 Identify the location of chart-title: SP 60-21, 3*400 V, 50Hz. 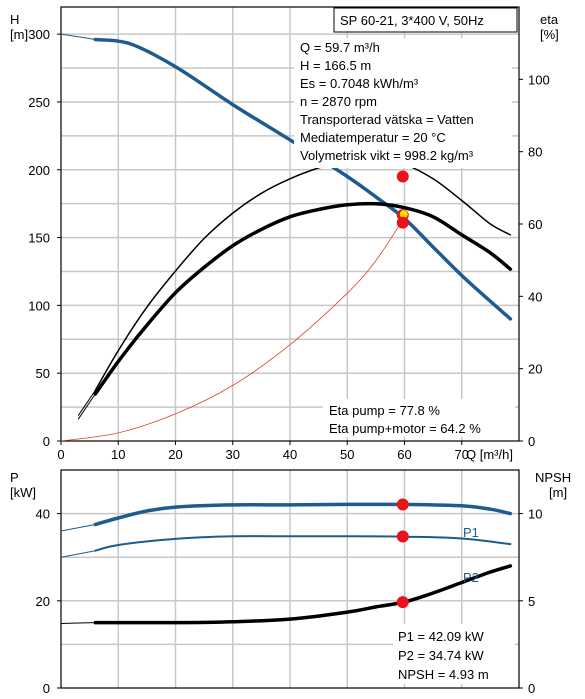
(412, 20).